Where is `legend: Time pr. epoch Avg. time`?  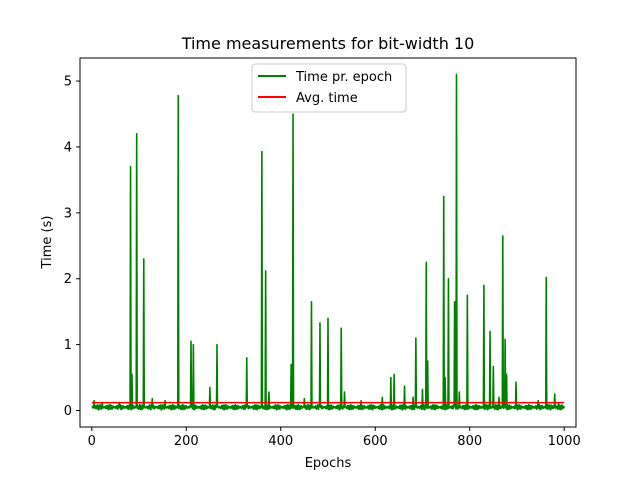
legend: Time pr. epoch Avg. time is located at coordinates (329, 88).